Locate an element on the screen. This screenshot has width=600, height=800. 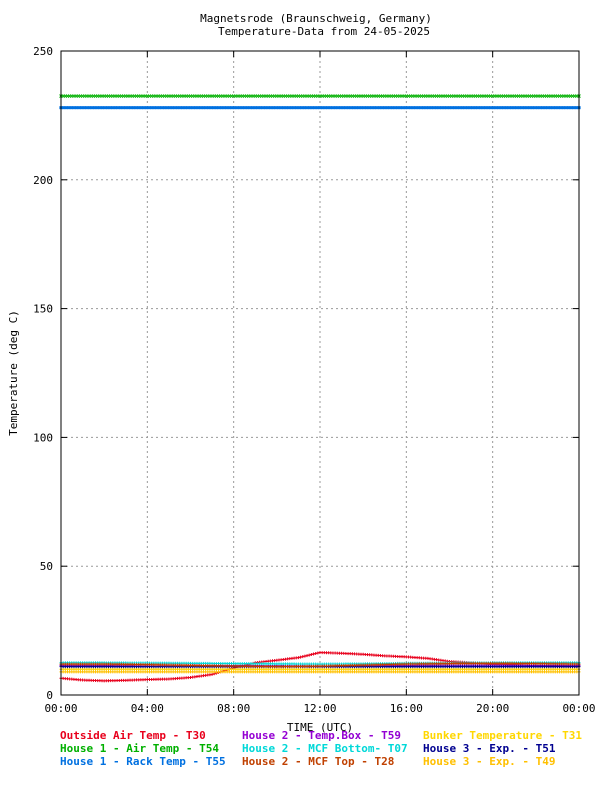
series-T28 is located at coordinates (320, 665).